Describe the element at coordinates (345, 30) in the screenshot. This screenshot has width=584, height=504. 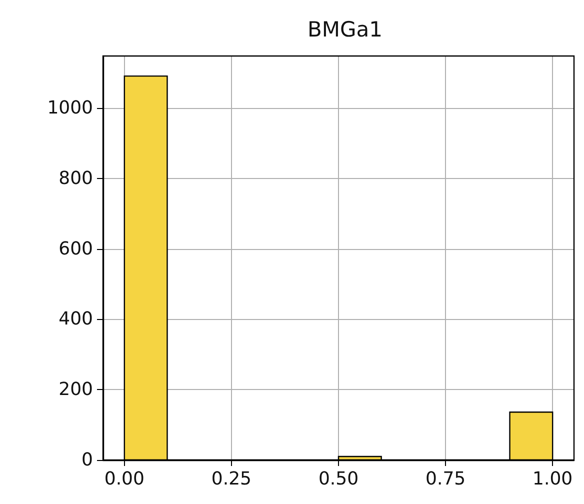
I see `chart-title: BMGa1` at that location.